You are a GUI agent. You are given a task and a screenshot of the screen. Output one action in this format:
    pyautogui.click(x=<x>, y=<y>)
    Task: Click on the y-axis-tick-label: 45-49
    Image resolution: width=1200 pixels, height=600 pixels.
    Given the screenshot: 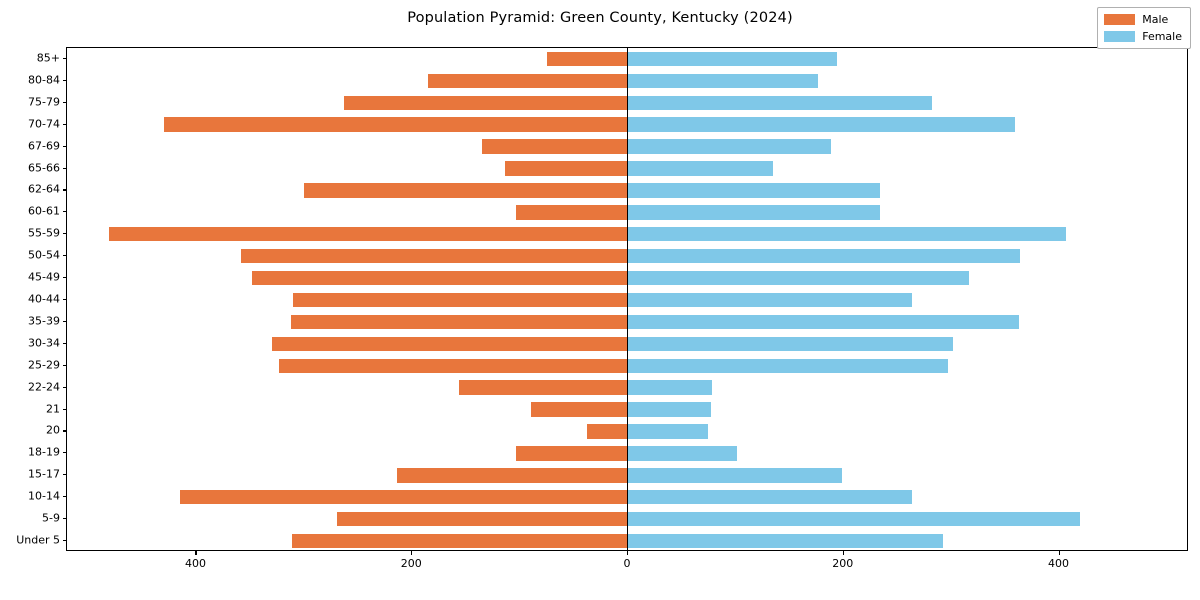 What is the action you would take?
    pyautogui.click(x=44, y=277)
    